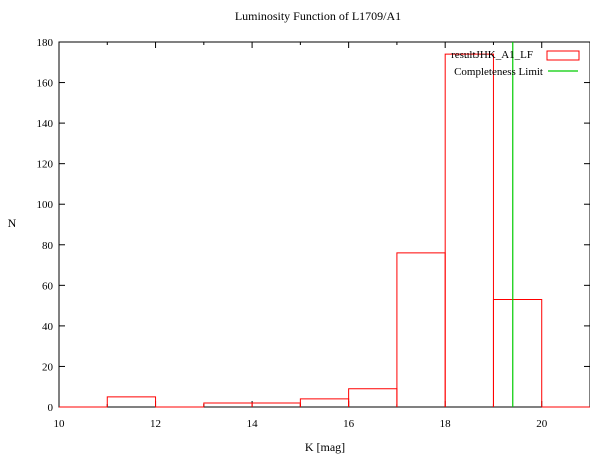  What do you see at coordinates (45, 205) in the screenshot?
I see `y-tick-label: 100` at bounding box center [45, 205].